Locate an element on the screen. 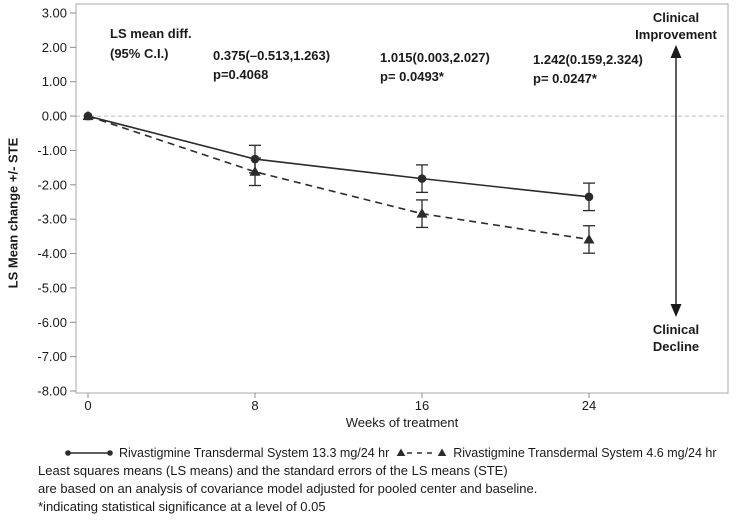 This screenshot has height=521, width=742. stat-annotation-week16: 1.015(0.003,2.027) p= 0.0493* is located at coordinates (435, 67).